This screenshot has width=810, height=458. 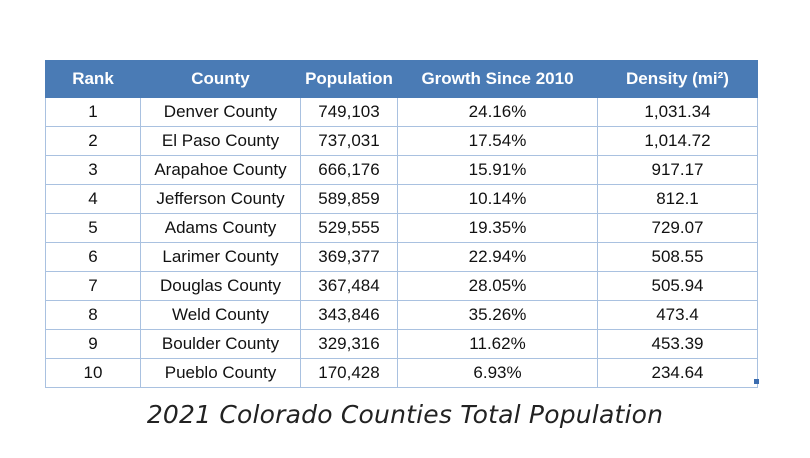 What do you see at coordinates (349, 141) in the screenshot?
I see `cell-population: 737,031` at bounding box center [349, 141].